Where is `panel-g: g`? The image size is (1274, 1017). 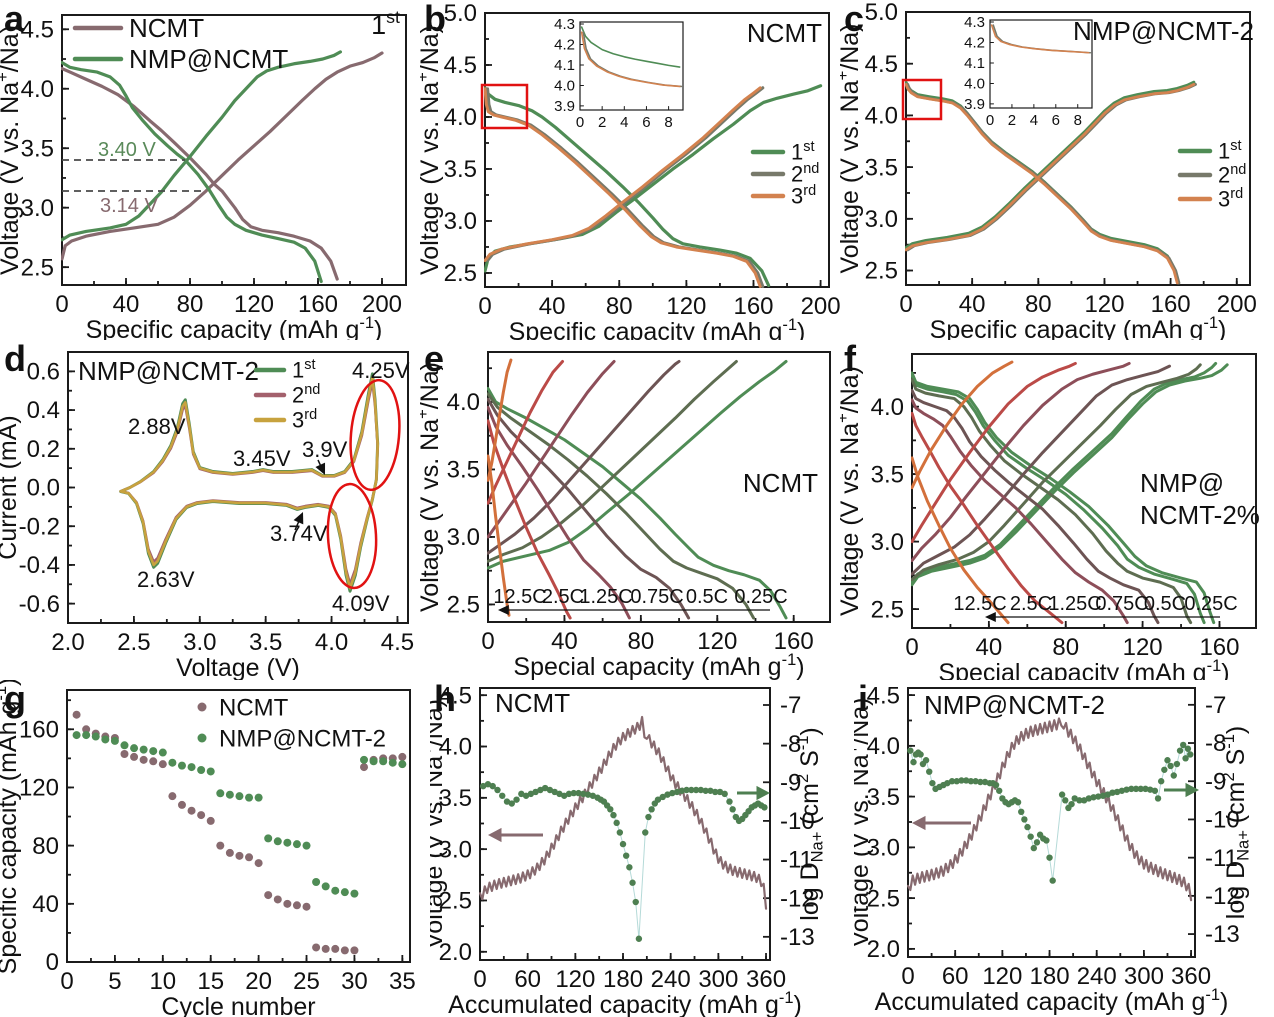 panel-g: g is located at coordinates (215, 847).